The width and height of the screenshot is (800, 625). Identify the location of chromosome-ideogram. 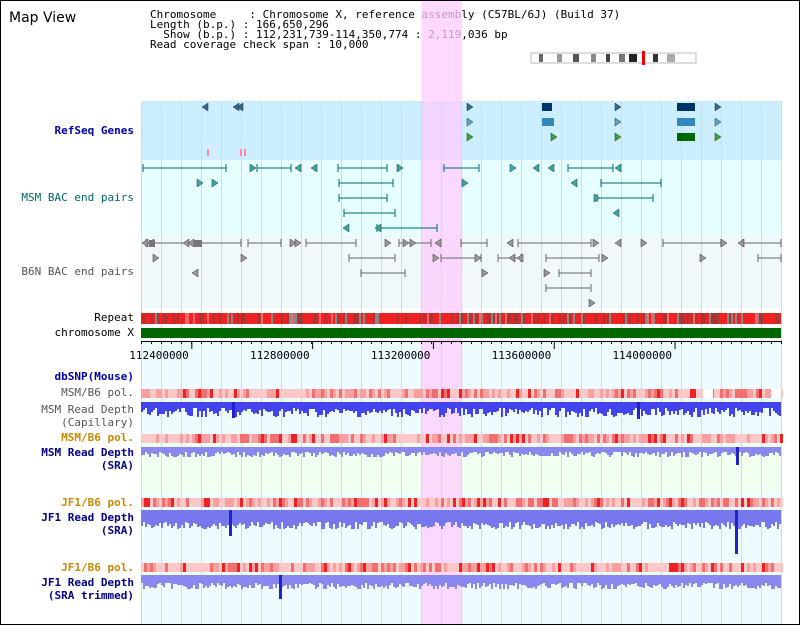
(613, 58).